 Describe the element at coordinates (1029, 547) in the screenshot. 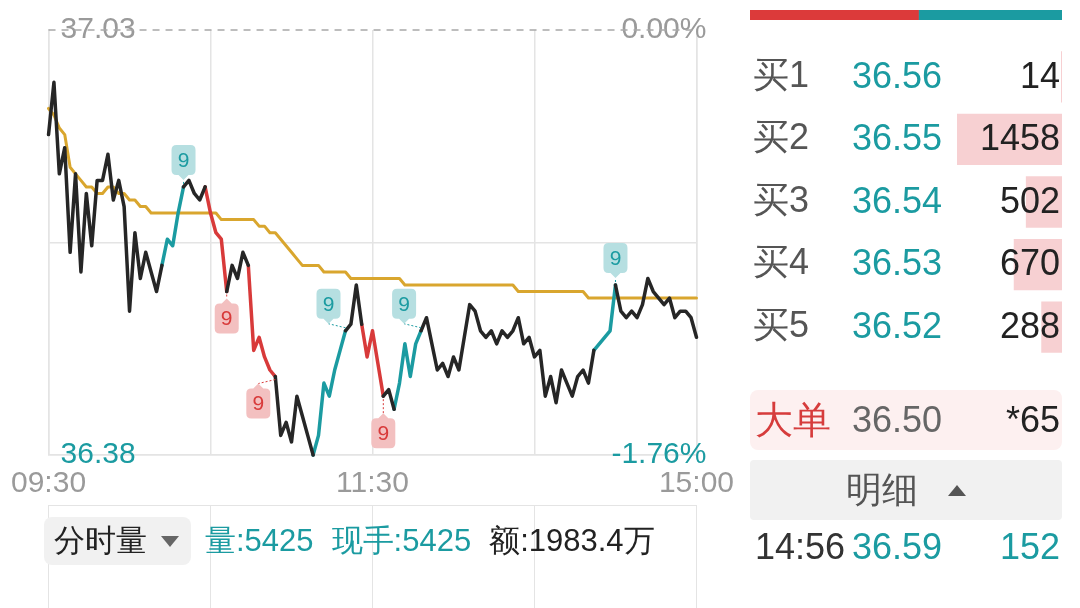

I see `text: 152` at that location.